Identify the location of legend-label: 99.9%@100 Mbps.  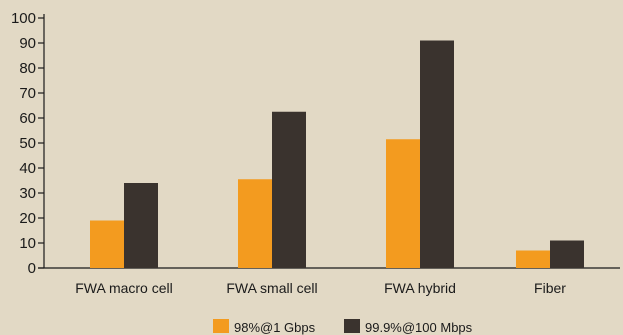
(419, 327).